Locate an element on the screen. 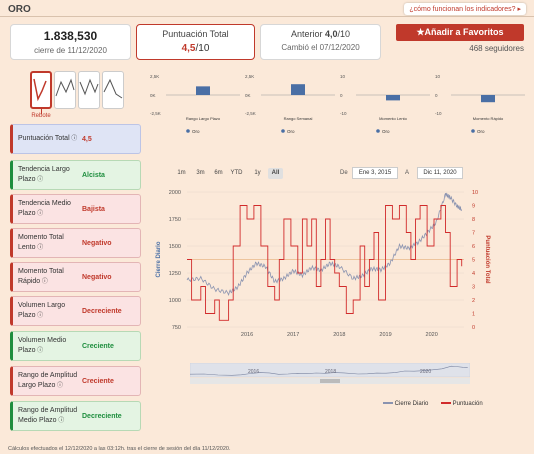 The image size is (534, 454). y-right-tick: 10 is located at coordinates (475, 193).